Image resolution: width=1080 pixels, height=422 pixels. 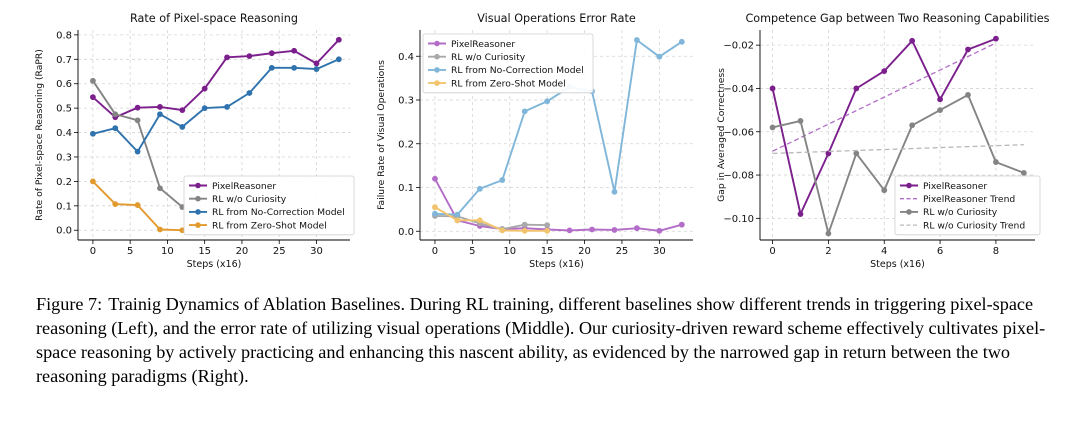 I want to click on x-tick-label: 25, so click(x=622, y=251).